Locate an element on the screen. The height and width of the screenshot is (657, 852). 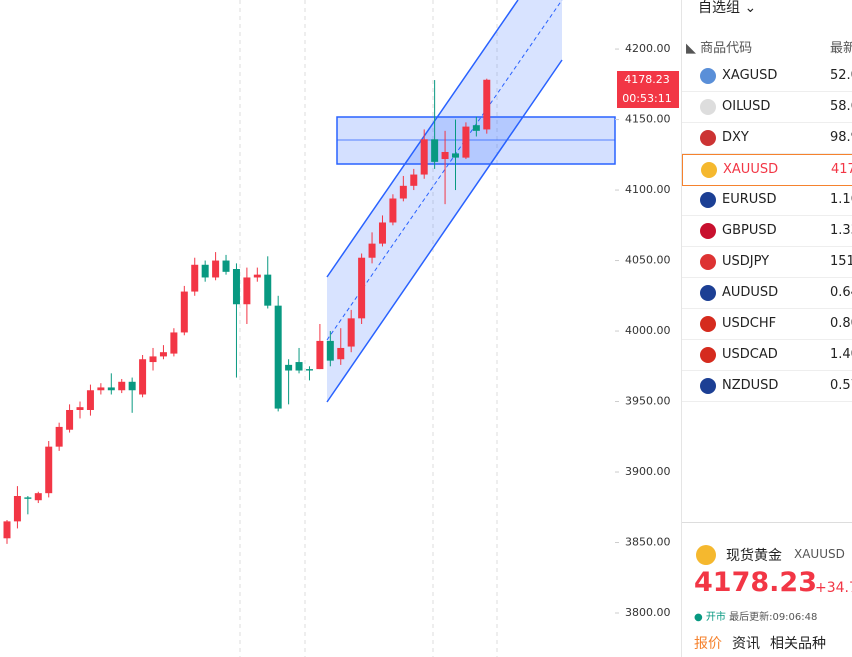
updated: 最后更新:09:06:48 is located at coordinates (773, 617).